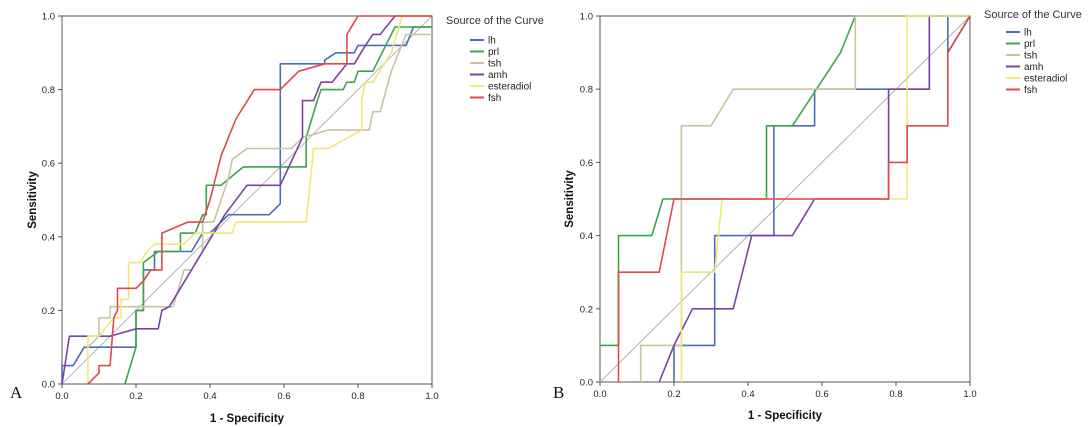  I want to click on legend-title-a: Source of the Curve, so click(495, 21).